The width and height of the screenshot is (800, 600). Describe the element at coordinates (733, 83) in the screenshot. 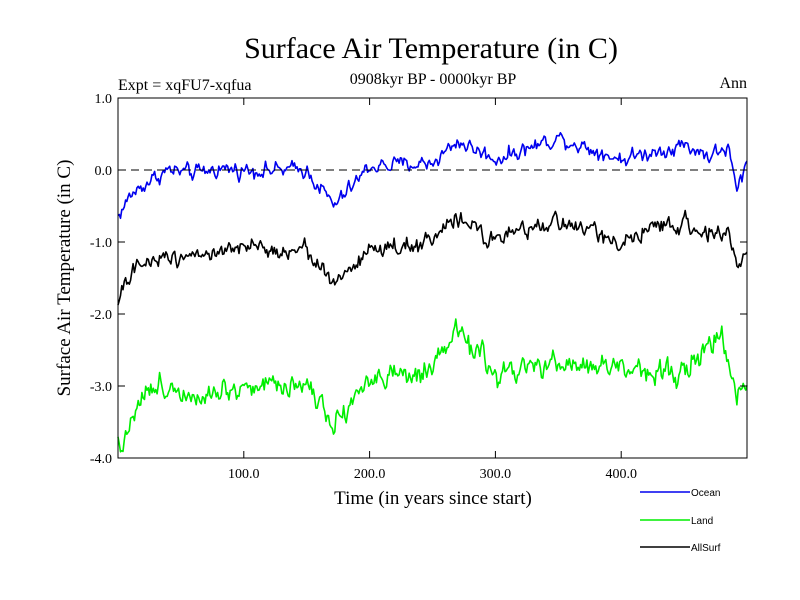

I see `season-label: Ann` at that location.